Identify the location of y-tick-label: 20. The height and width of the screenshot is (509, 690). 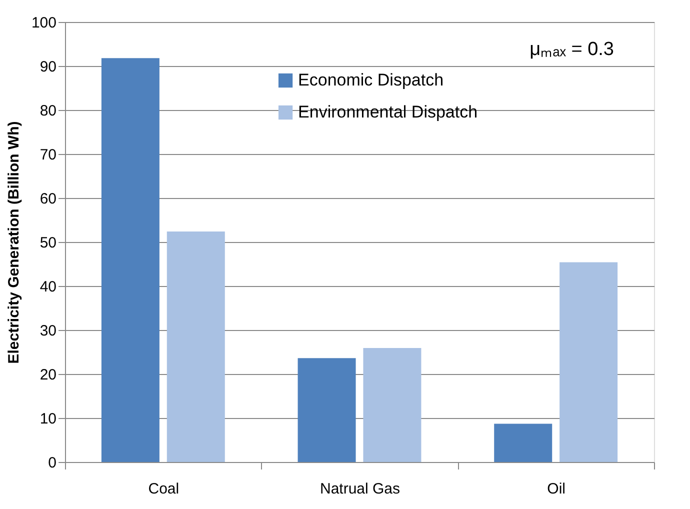
(48, 375).